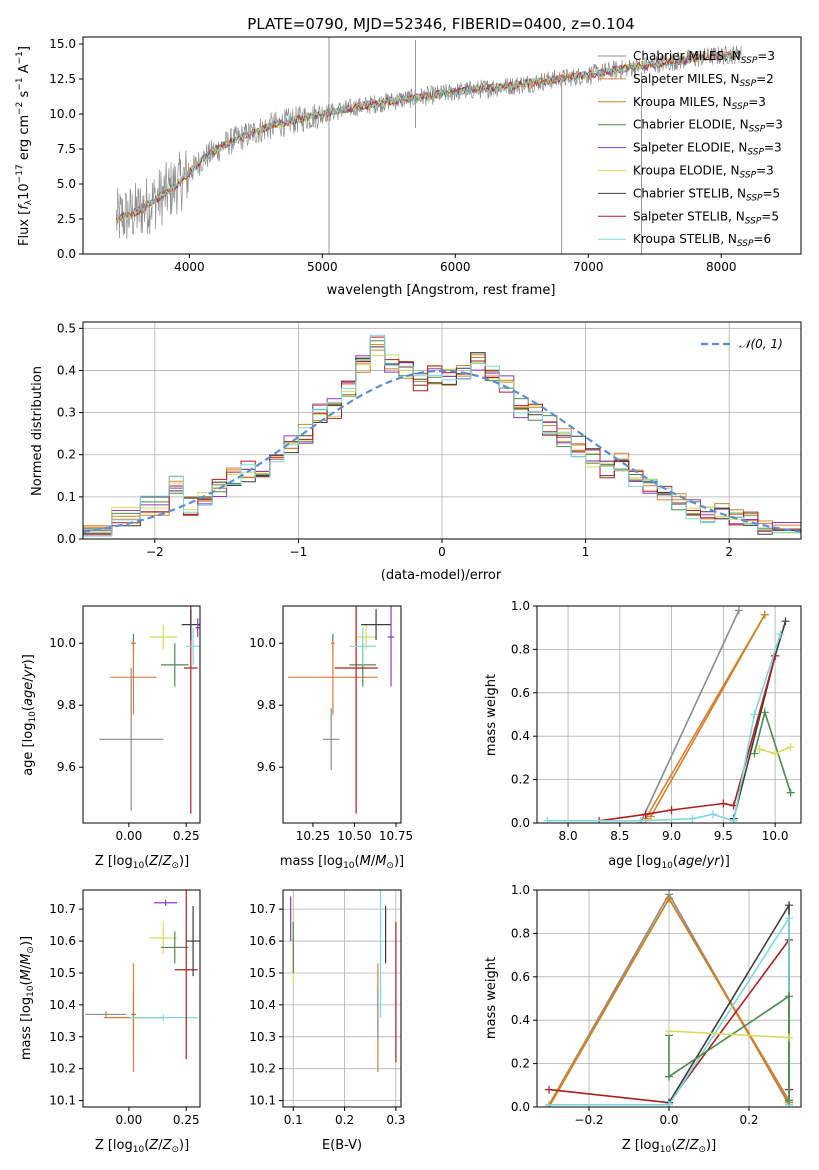 The image size is (819, 1170). What do you see at coordinates (442, 451) in the screenshot?
I see `gaussian-curve` at bounding box center [442, 451].